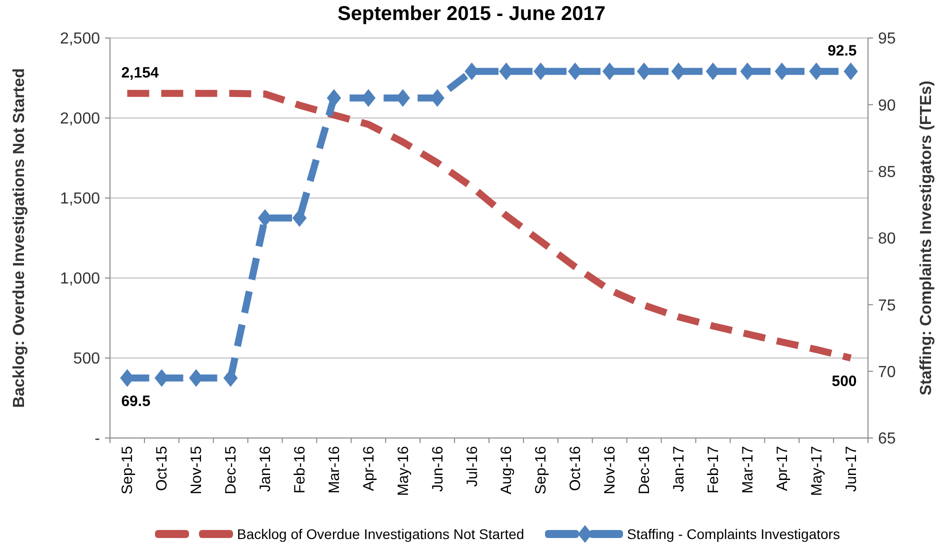 The image size is (943, 550). I want to click on y2-tick-label: 85, so click(887, 172).